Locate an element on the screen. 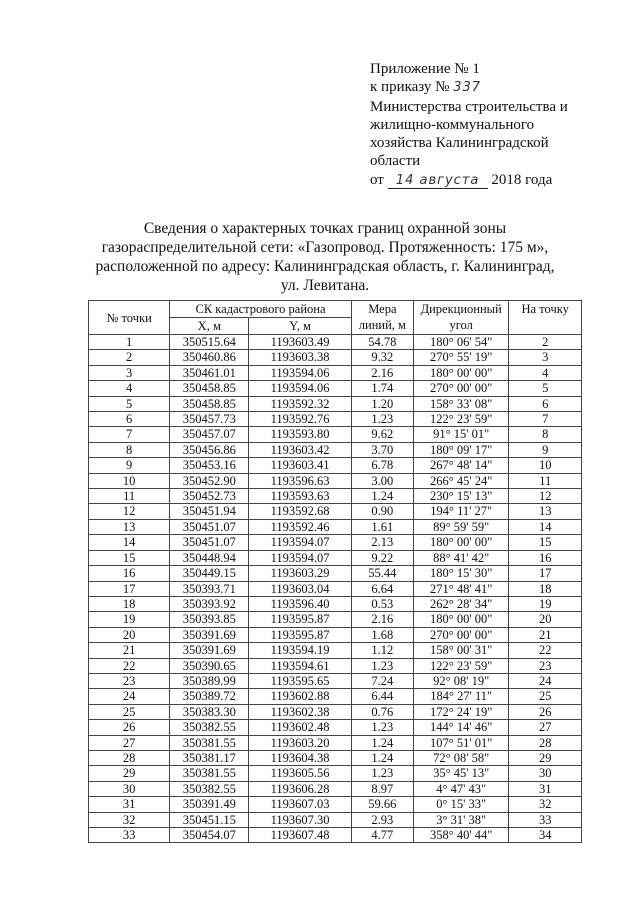 The width and height of the screenshot is (640, 905). table-row: 4 350458.85 1193594.06 1.74 270° 00' 00" 5 is located at coordinates (334, 388).